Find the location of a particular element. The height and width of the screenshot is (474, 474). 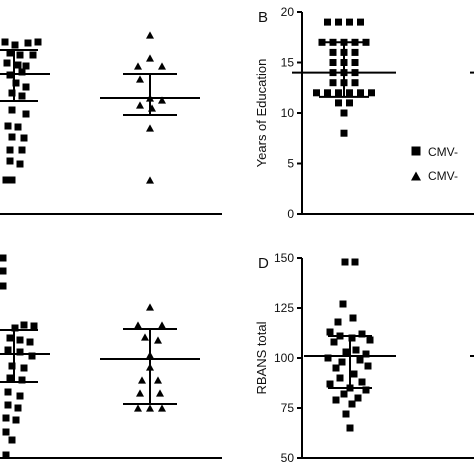

legend-label-2: CMV- is located at coordinates (443, 176).